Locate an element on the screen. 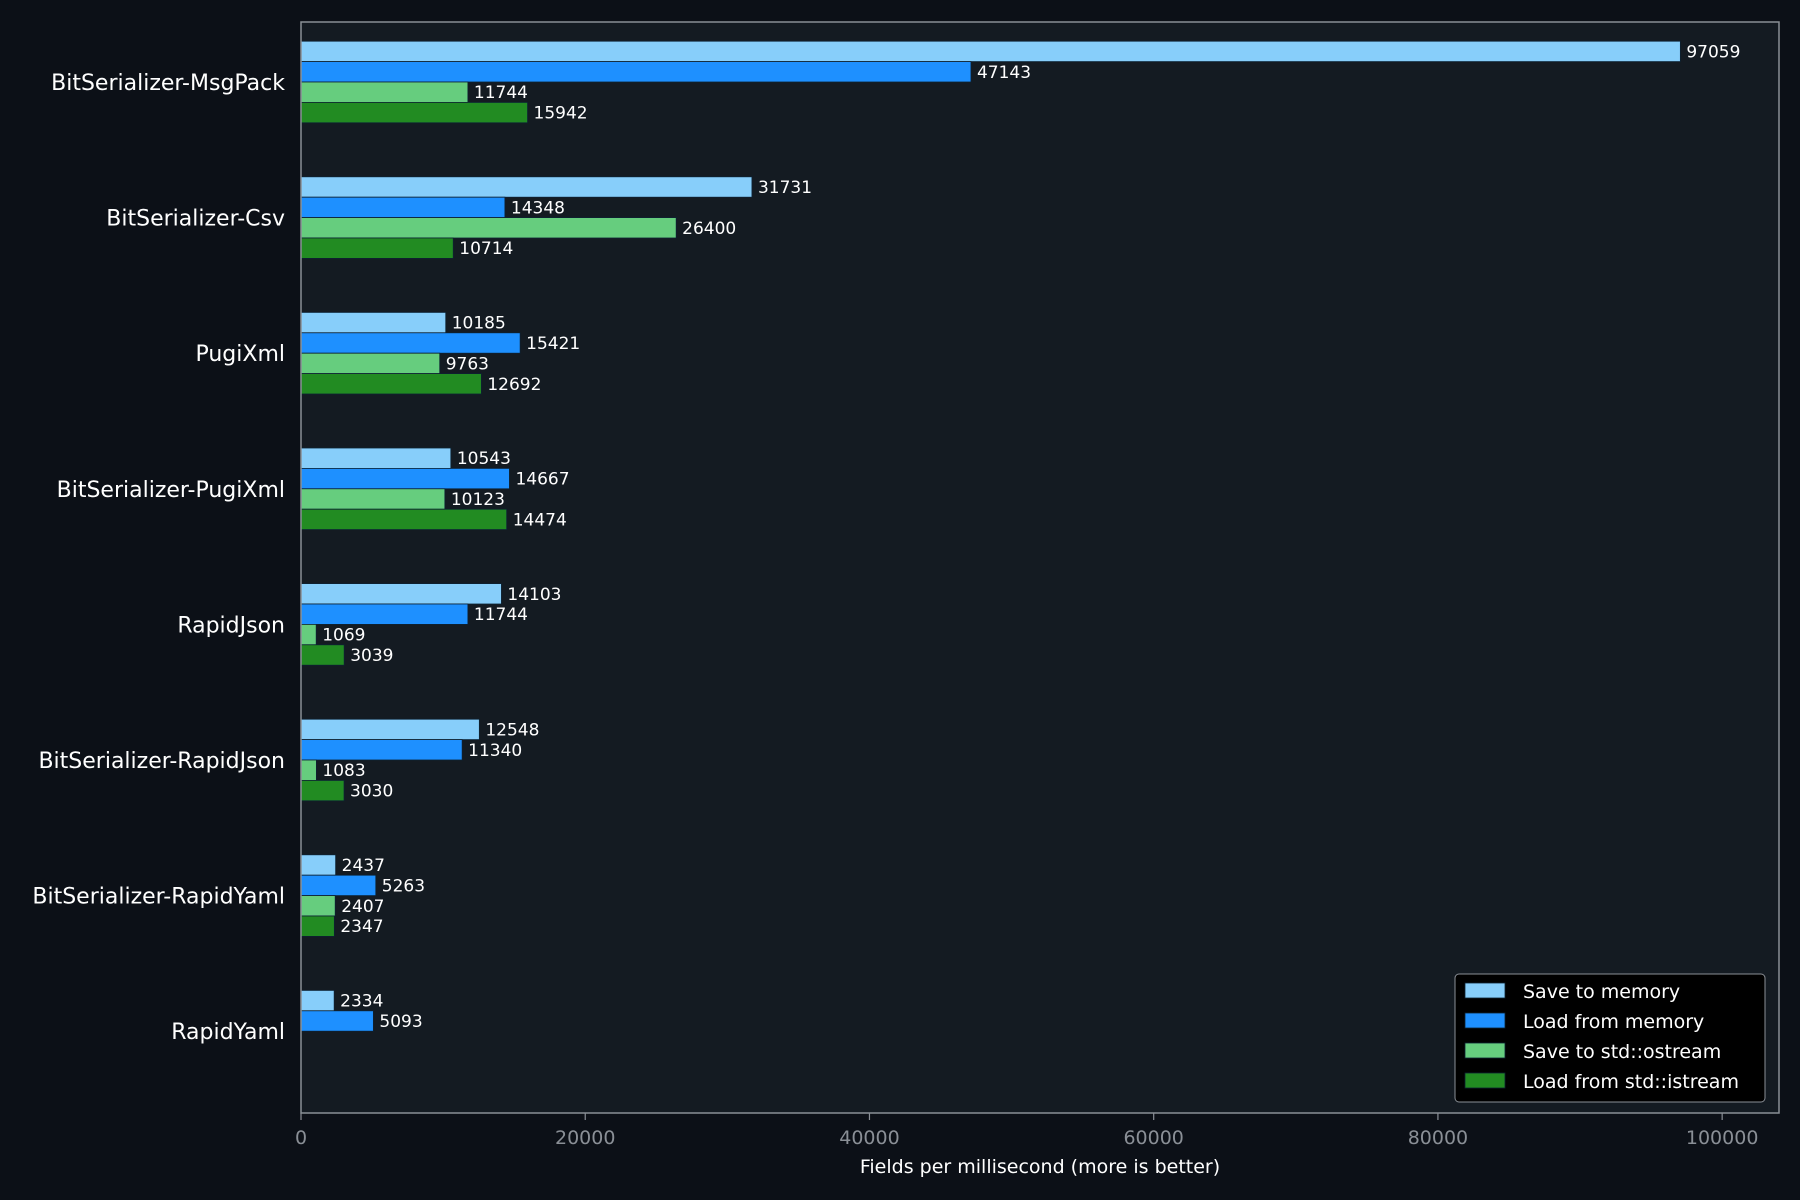 The height and width of the screenshot is (1200, 1800). bar-value-label: 10714 is located at coordinates (486, 249).